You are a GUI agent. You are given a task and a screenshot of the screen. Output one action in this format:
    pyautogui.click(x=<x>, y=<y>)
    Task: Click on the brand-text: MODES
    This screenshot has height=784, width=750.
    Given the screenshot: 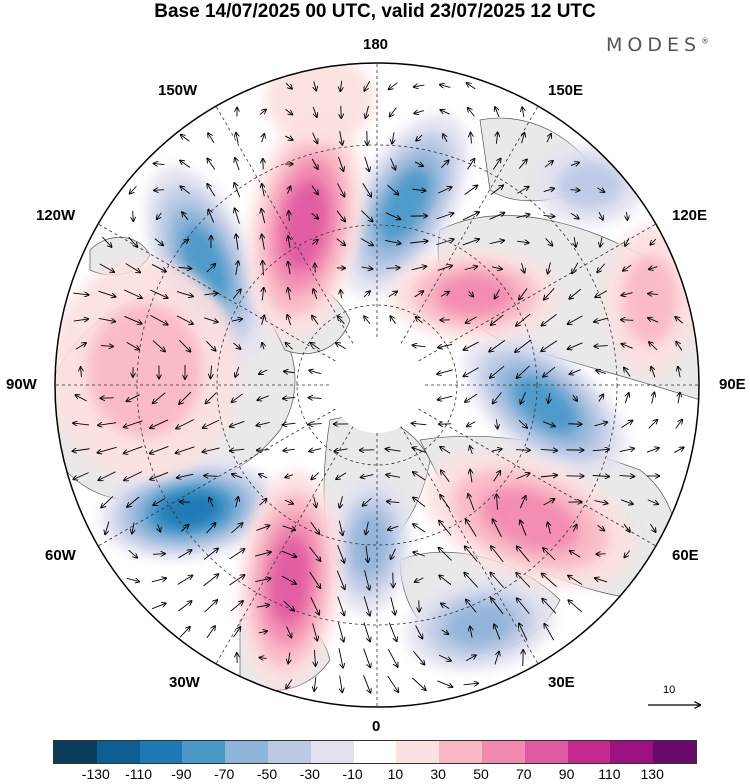 What is the action you would take?
    pyautogui.click(x=653, y=45)
    